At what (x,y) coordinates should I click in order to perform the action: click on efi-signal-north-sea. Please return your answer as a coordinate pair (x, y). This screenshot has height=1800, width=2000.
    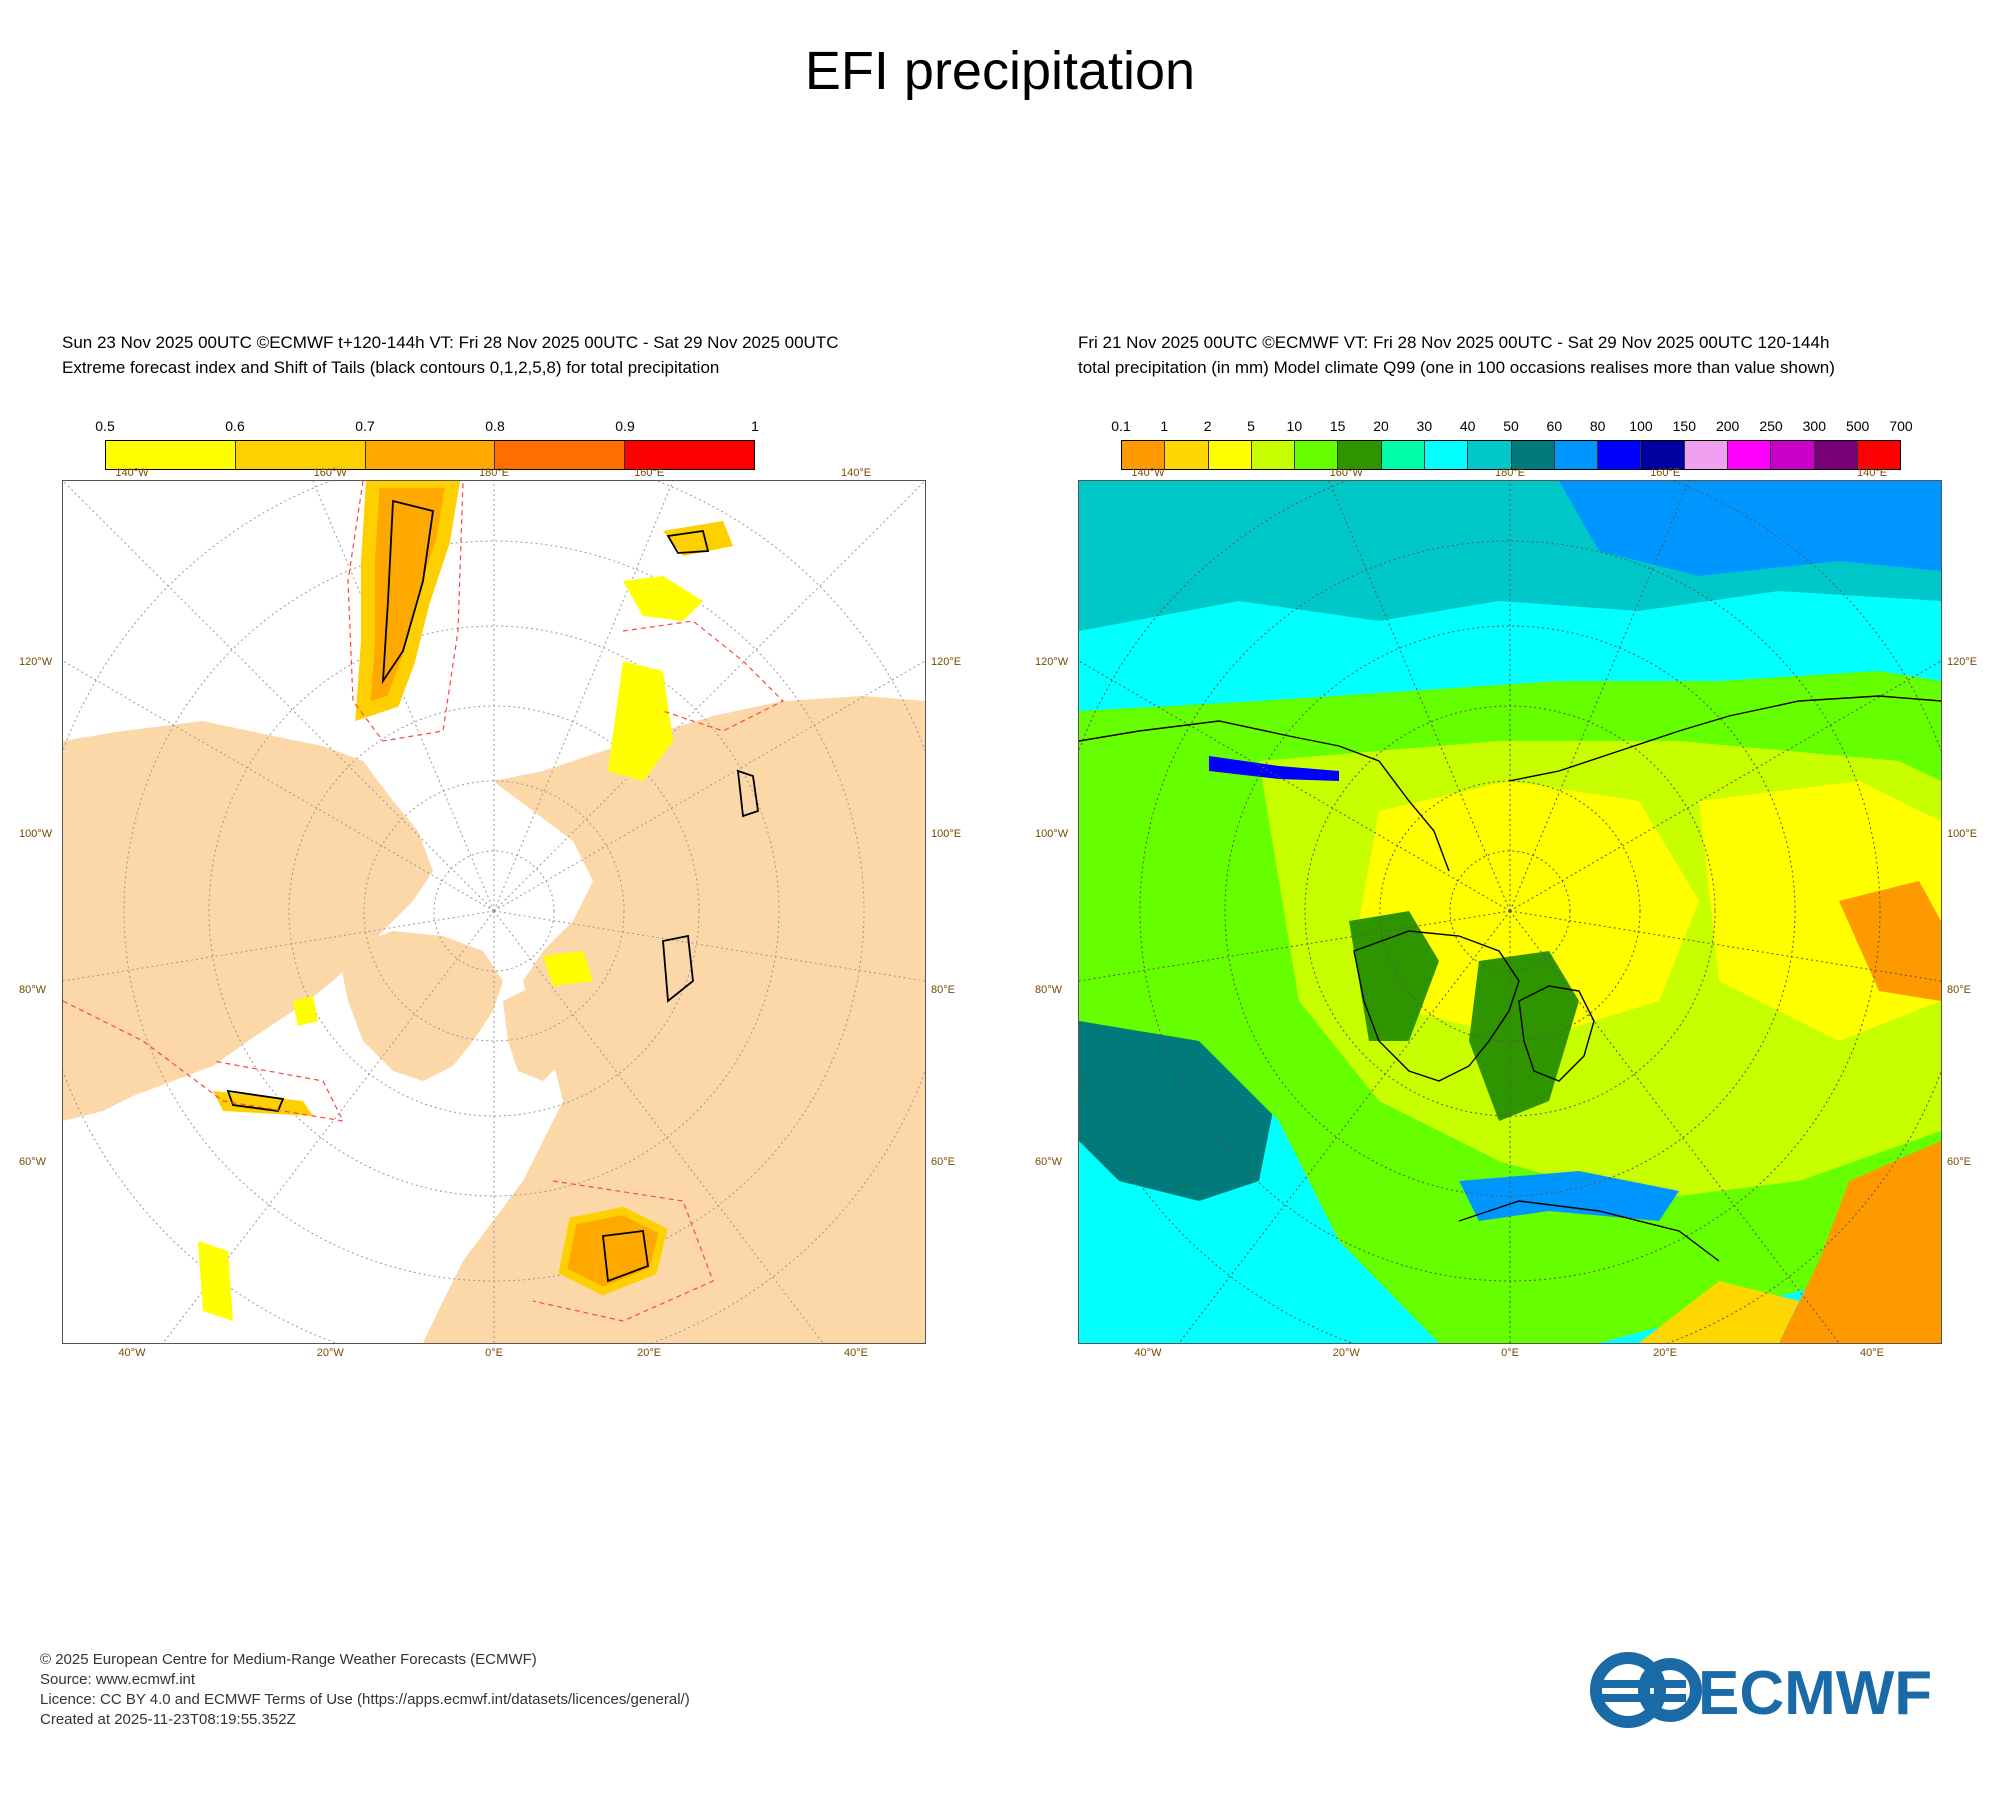
    Looking at the image, I should click on (568, 968).